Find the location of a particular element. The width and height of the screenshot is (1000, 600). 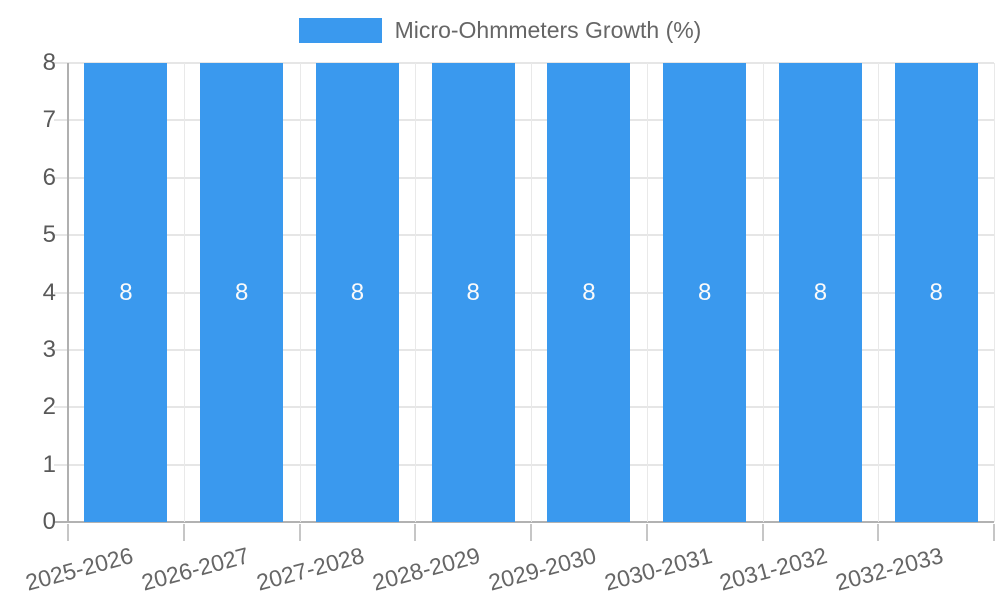

x-tick-label: 2030-2031 is located at coordinates (658, 569).